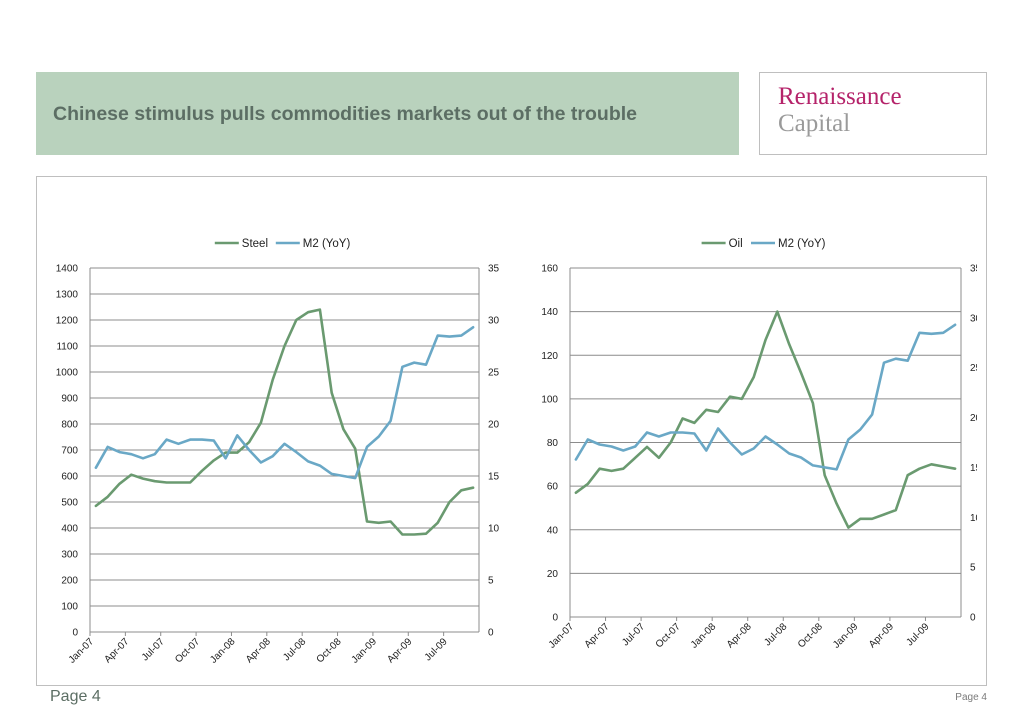  Describe the element at coordinates (69, 503) in the screenshot. I see `y-left-tick-label: 500` at that location.